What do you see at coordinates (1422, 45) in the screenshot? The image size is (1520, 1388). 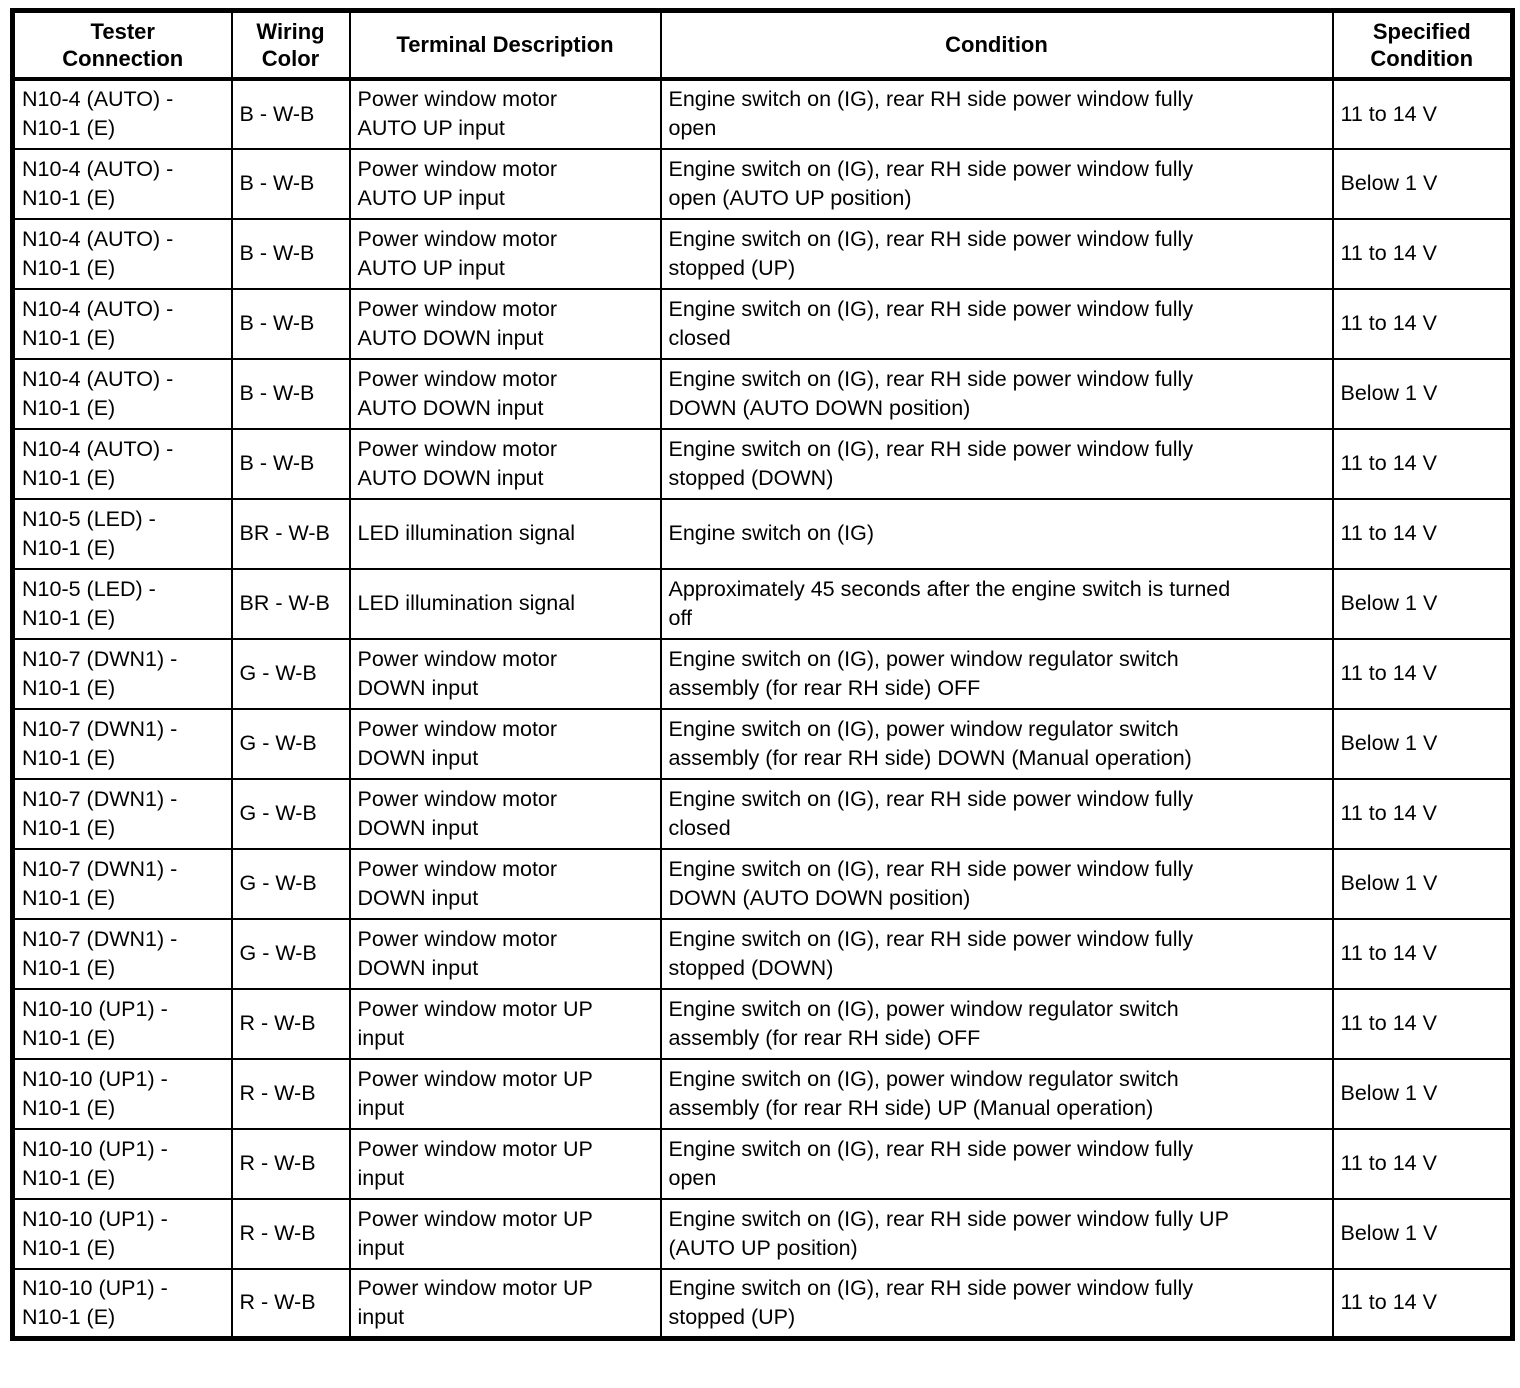 I see `header-specified-condition: Specified Condition` at bounding box center [1422, 45].